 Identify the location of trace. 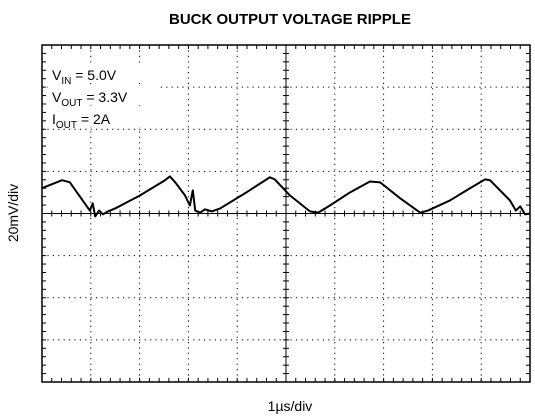
(286, 196).